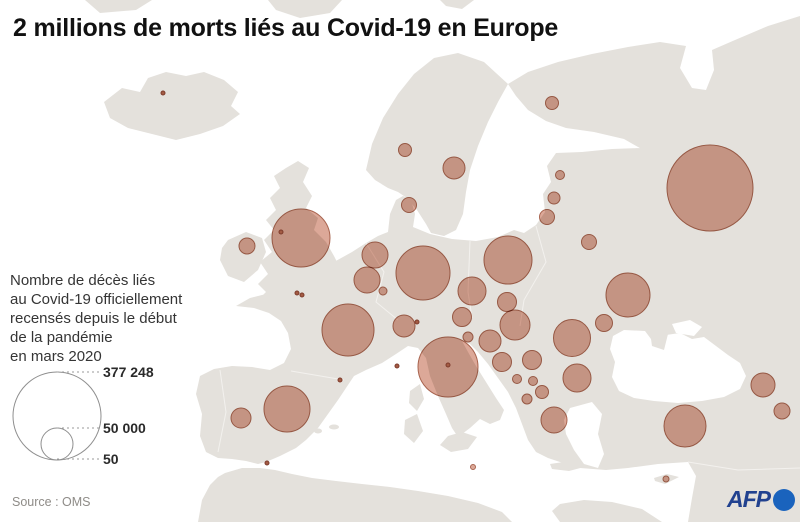 The height and width of the screenshot is (522, 800). I want to click on circle-georgia, so click(763, 385).